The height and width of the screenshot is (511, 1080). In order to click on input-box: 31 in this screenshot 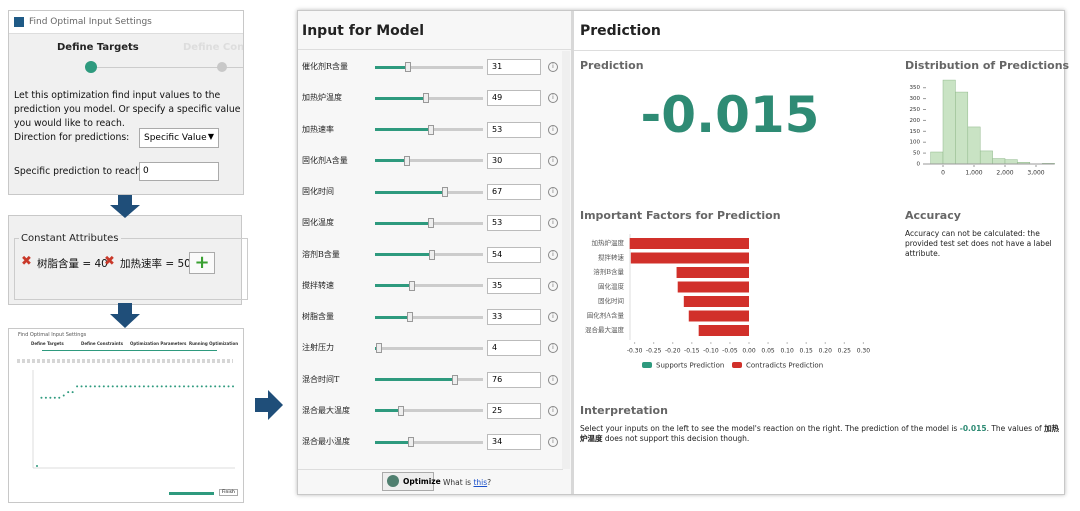, I will do `click(514, 67)`.